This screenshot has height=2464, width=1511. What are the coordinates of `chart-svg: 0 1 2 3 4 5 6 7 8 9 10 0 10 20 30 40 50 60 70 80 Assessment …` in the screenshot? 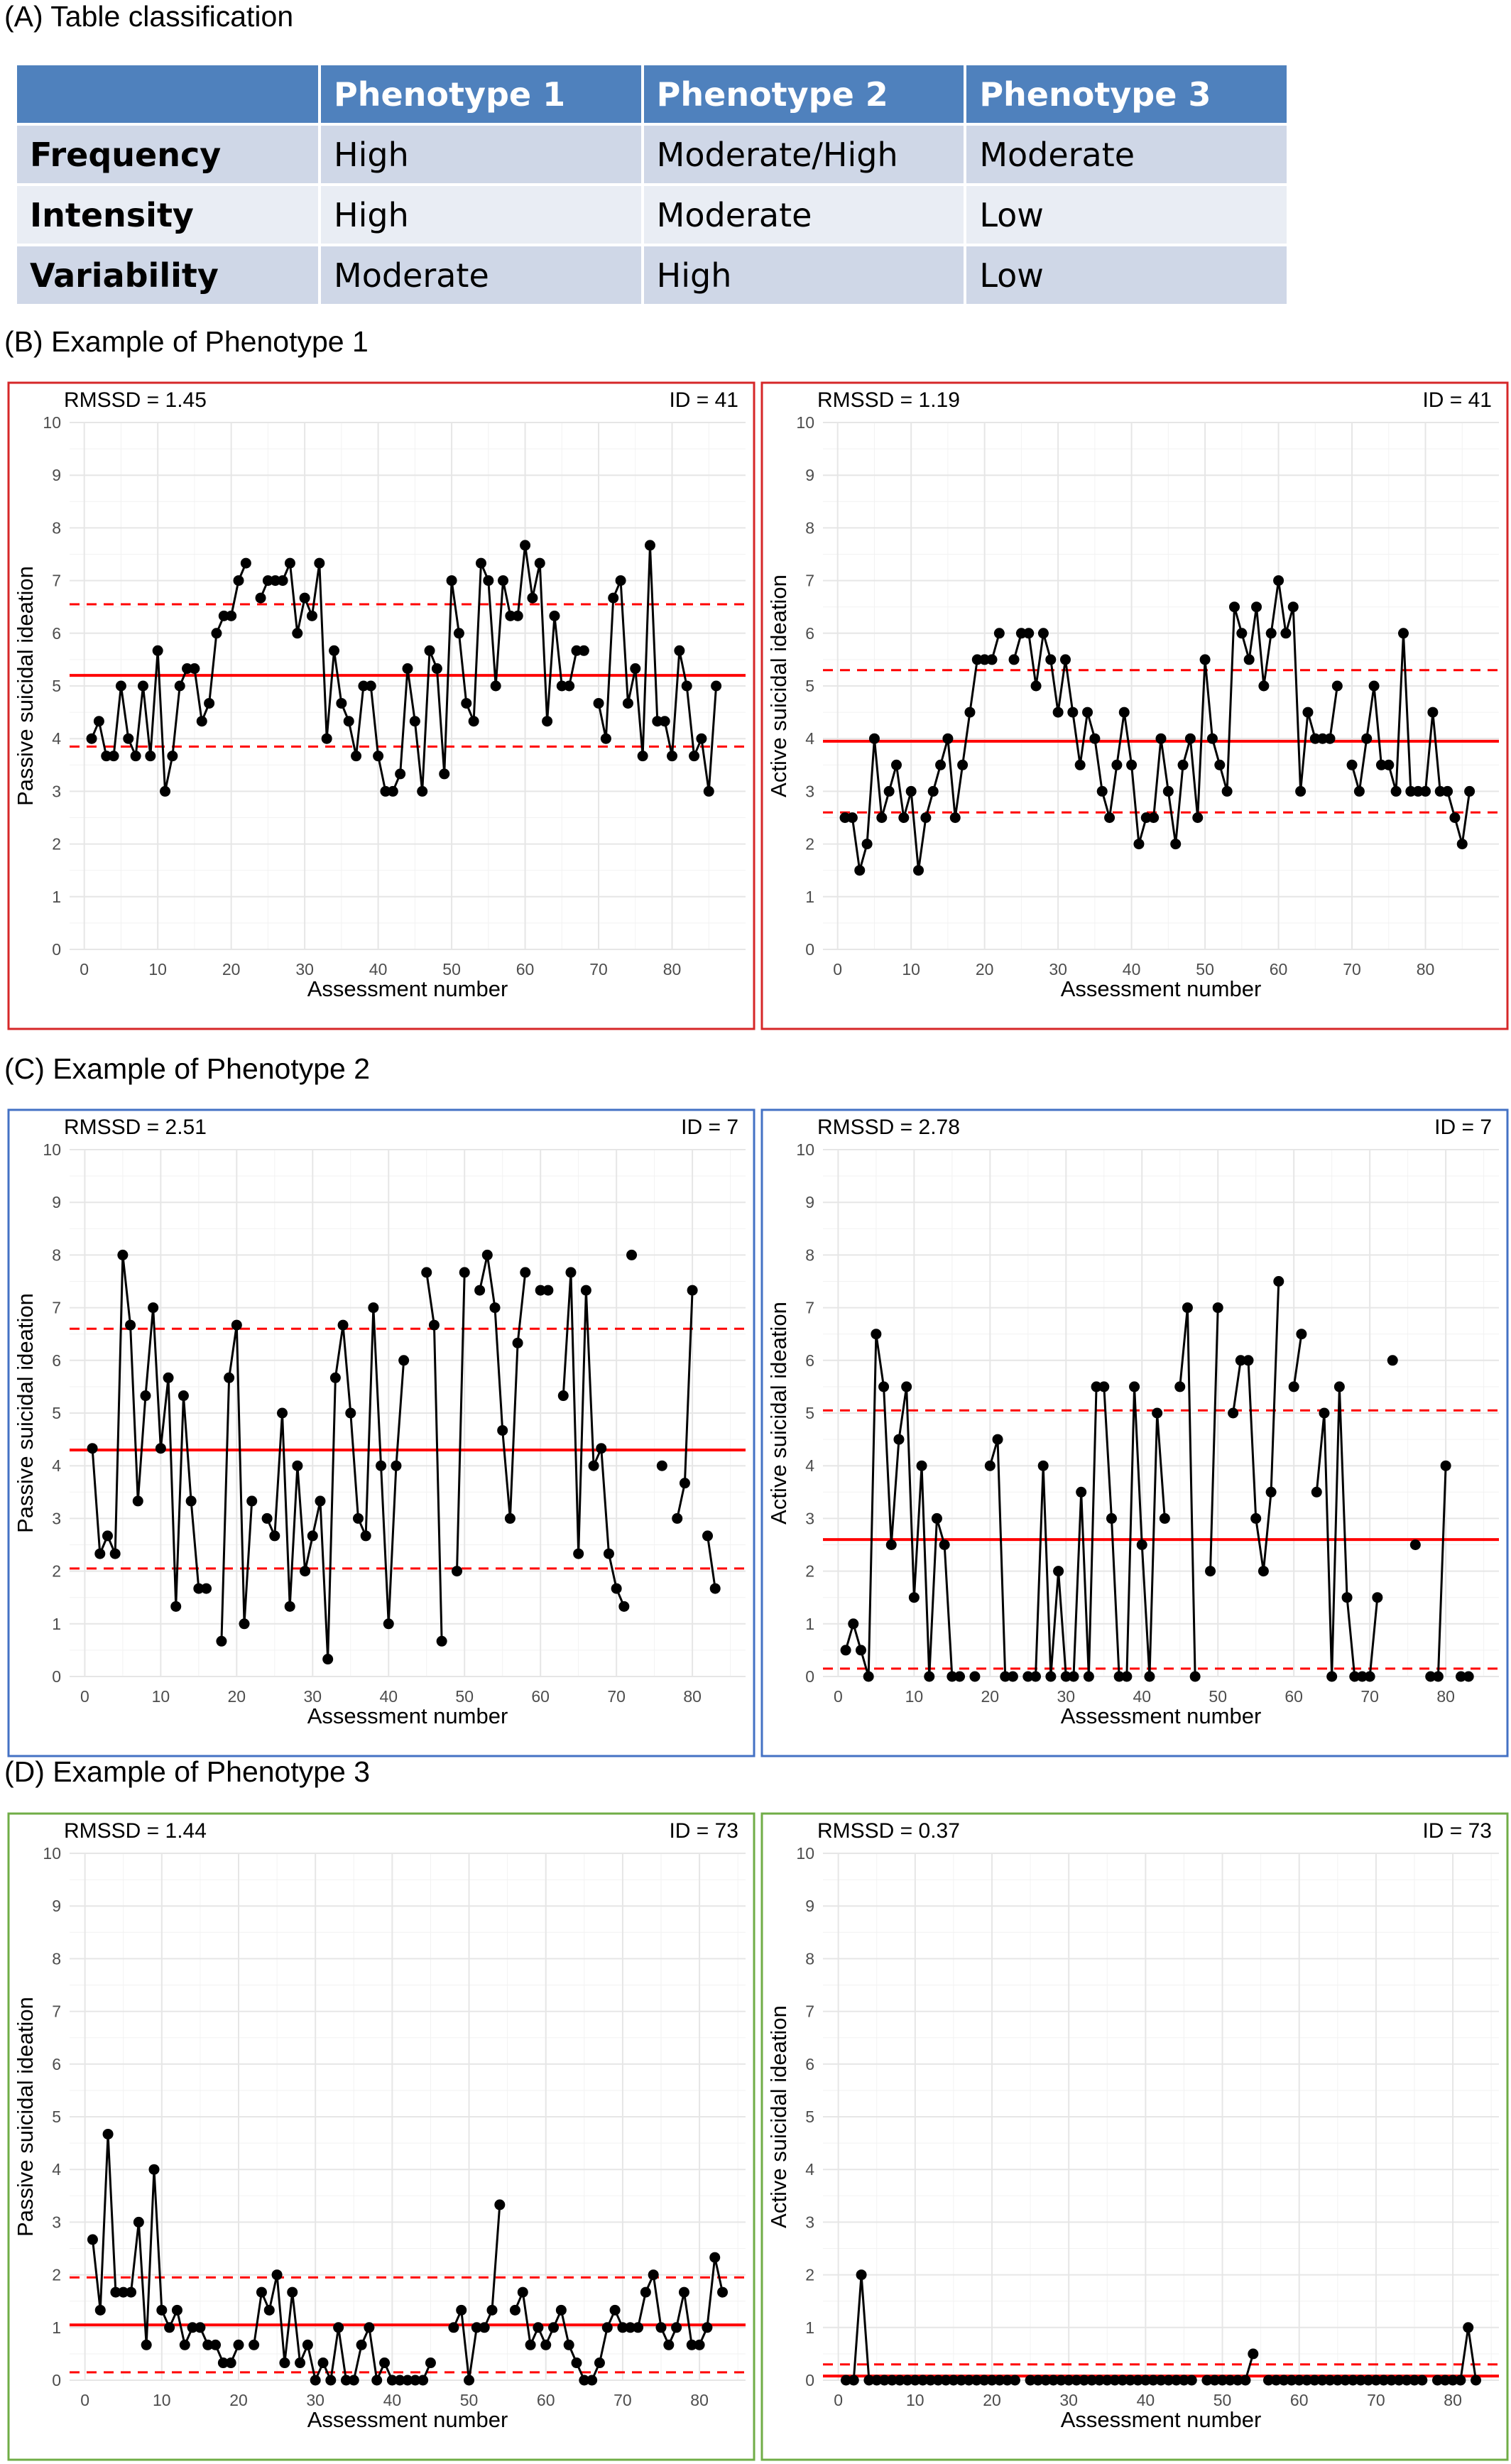 It's located at (381, 2136).